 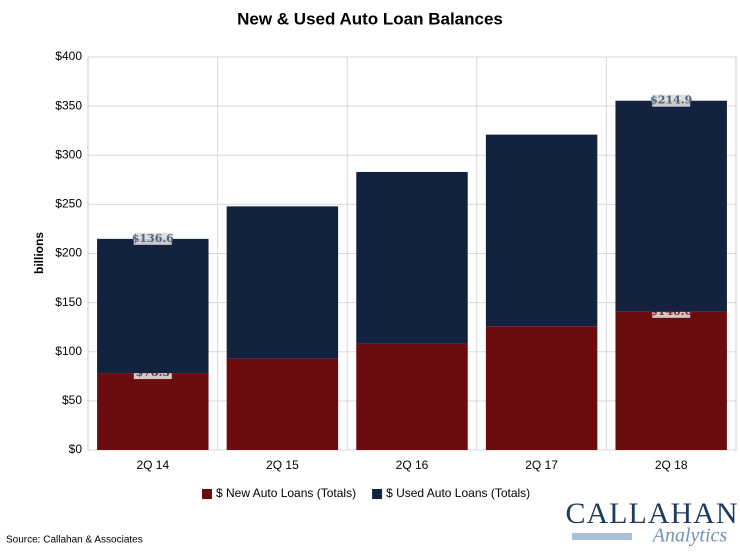 What do you see at coordinates (68, 351) in the screenshot?
I see `y-tick-label: $100` at bounding box center [68, 351].